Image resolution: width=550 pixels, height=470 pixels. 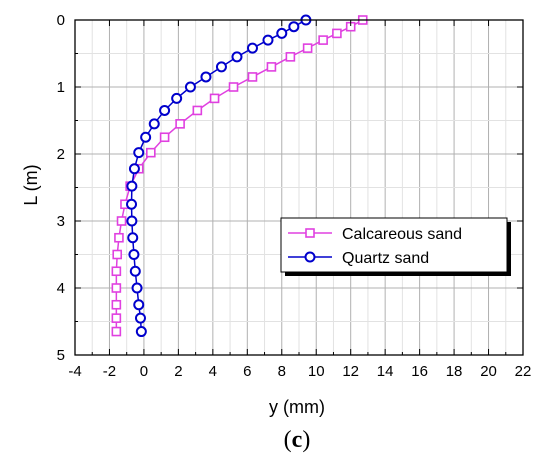 What do you see at coordinates (61, 20) in the screenshot?
I see `y-tick-label: 0` at bounding box center [61, 20].